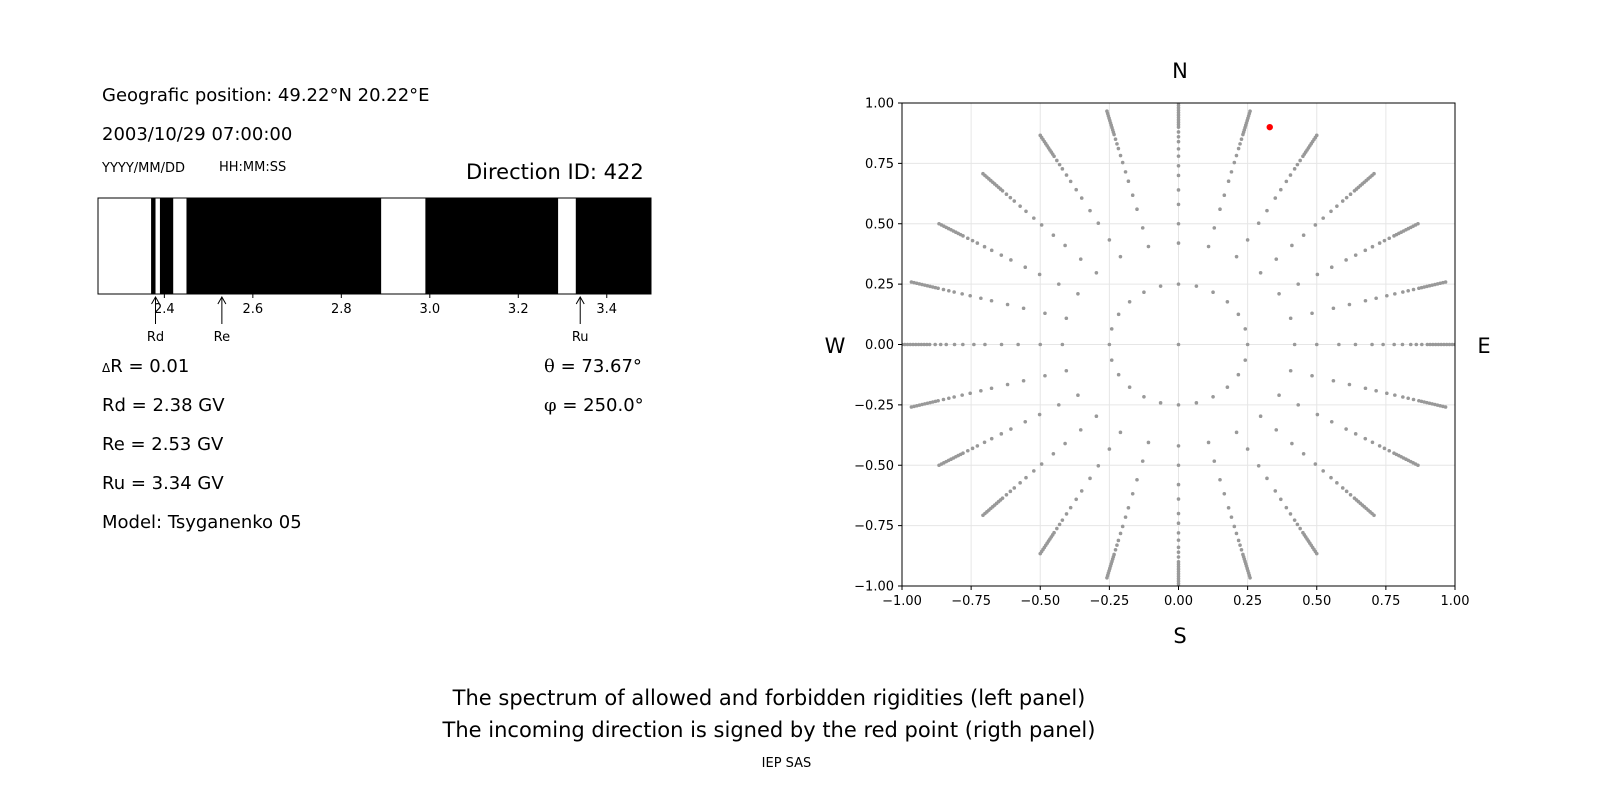 Image resolution: width=1600 pixels, height=800 pixels. I want to click on south-label: S, so click(1179, 636).